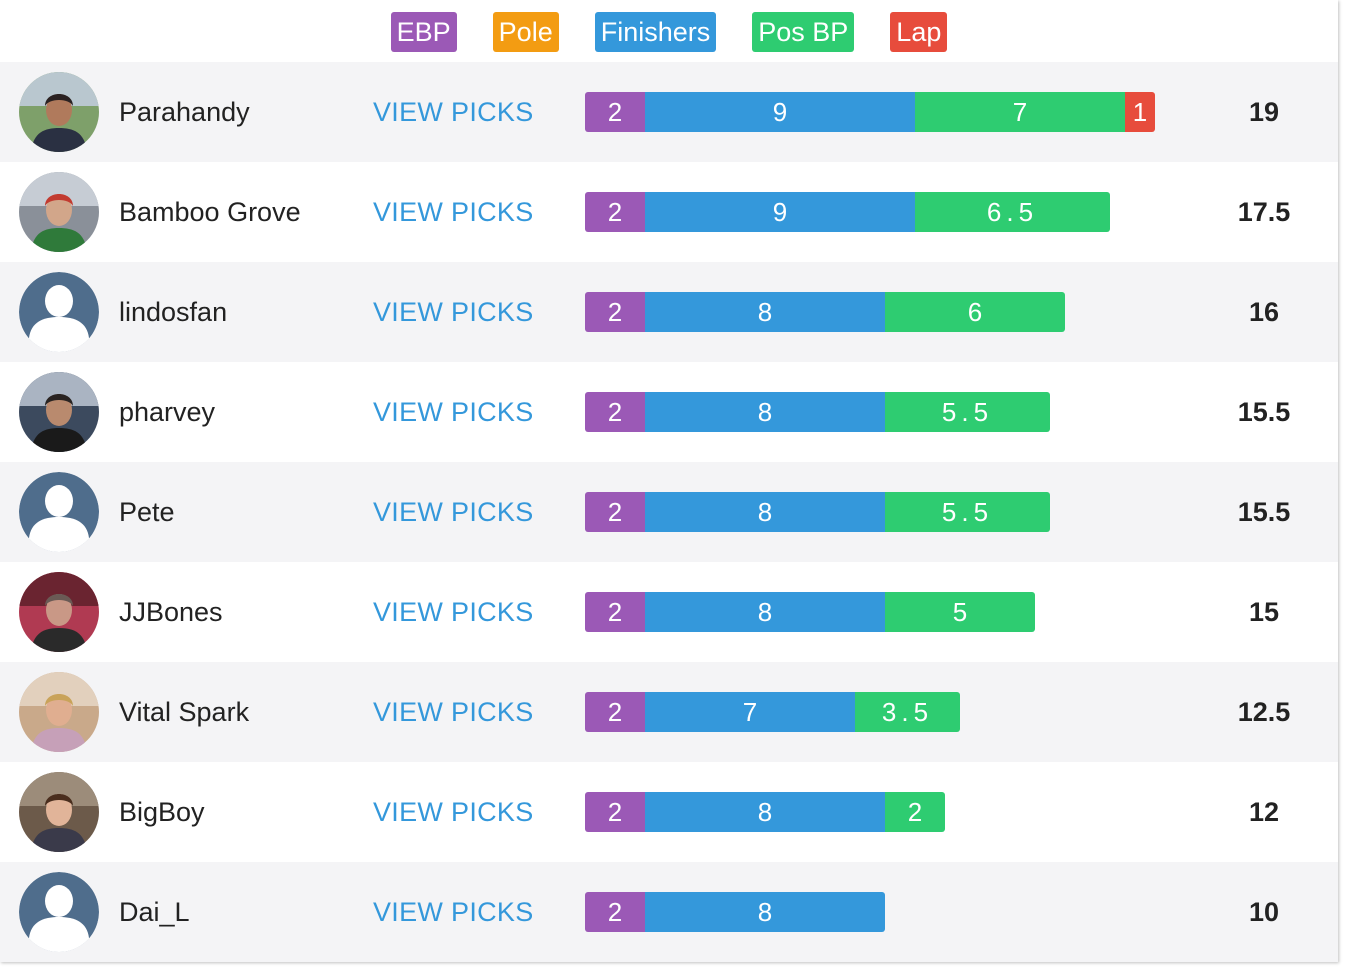 This screenshot has width=1346, height=968. What do you see at coordinates (1264, 812) in the screenshot?
I see `total-points: 12` at bounding box center [1264, 812].